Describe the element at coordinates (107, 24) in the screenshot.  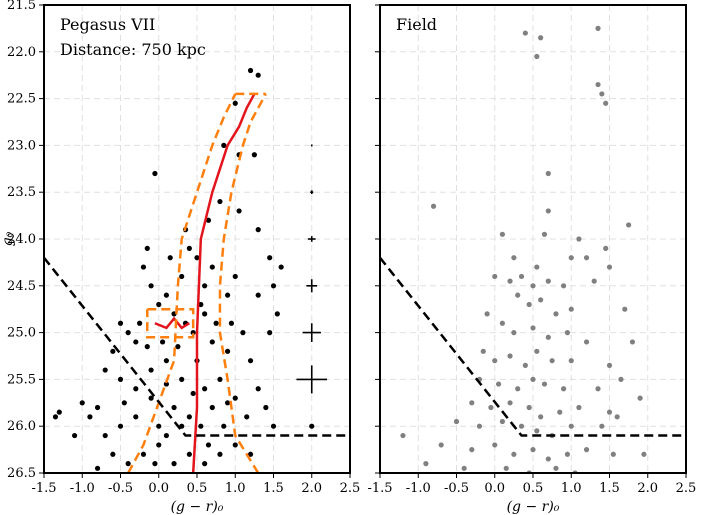
I see `annotation: Pegasus VII` at that location.